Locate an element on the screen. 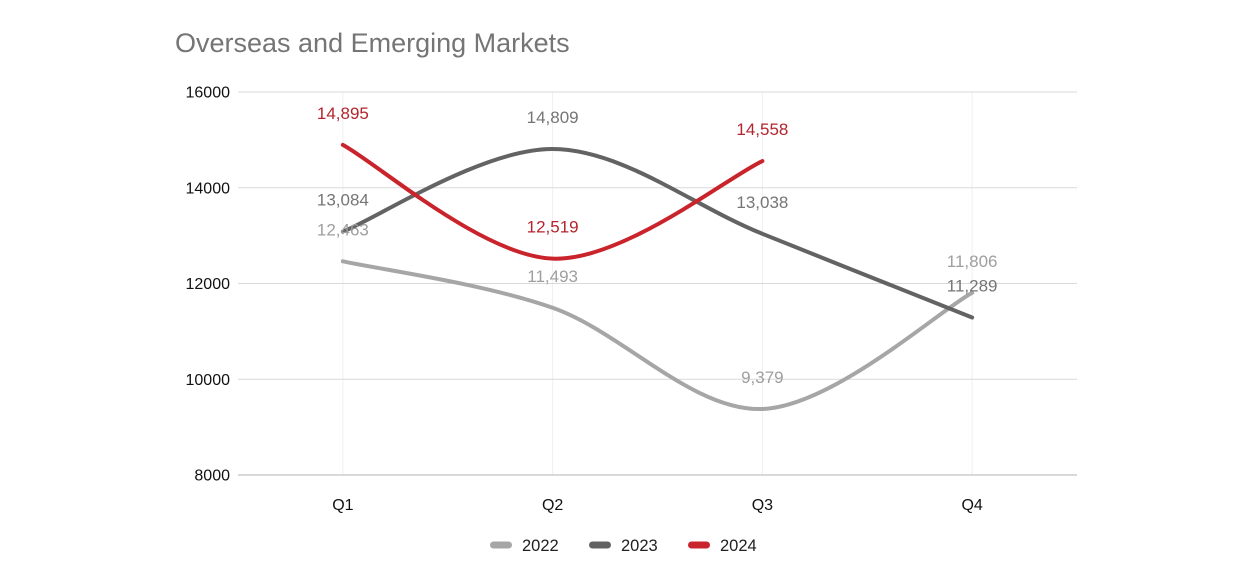  data-label-2023-Q3: 13,038 is located at coordinates (762, 202).